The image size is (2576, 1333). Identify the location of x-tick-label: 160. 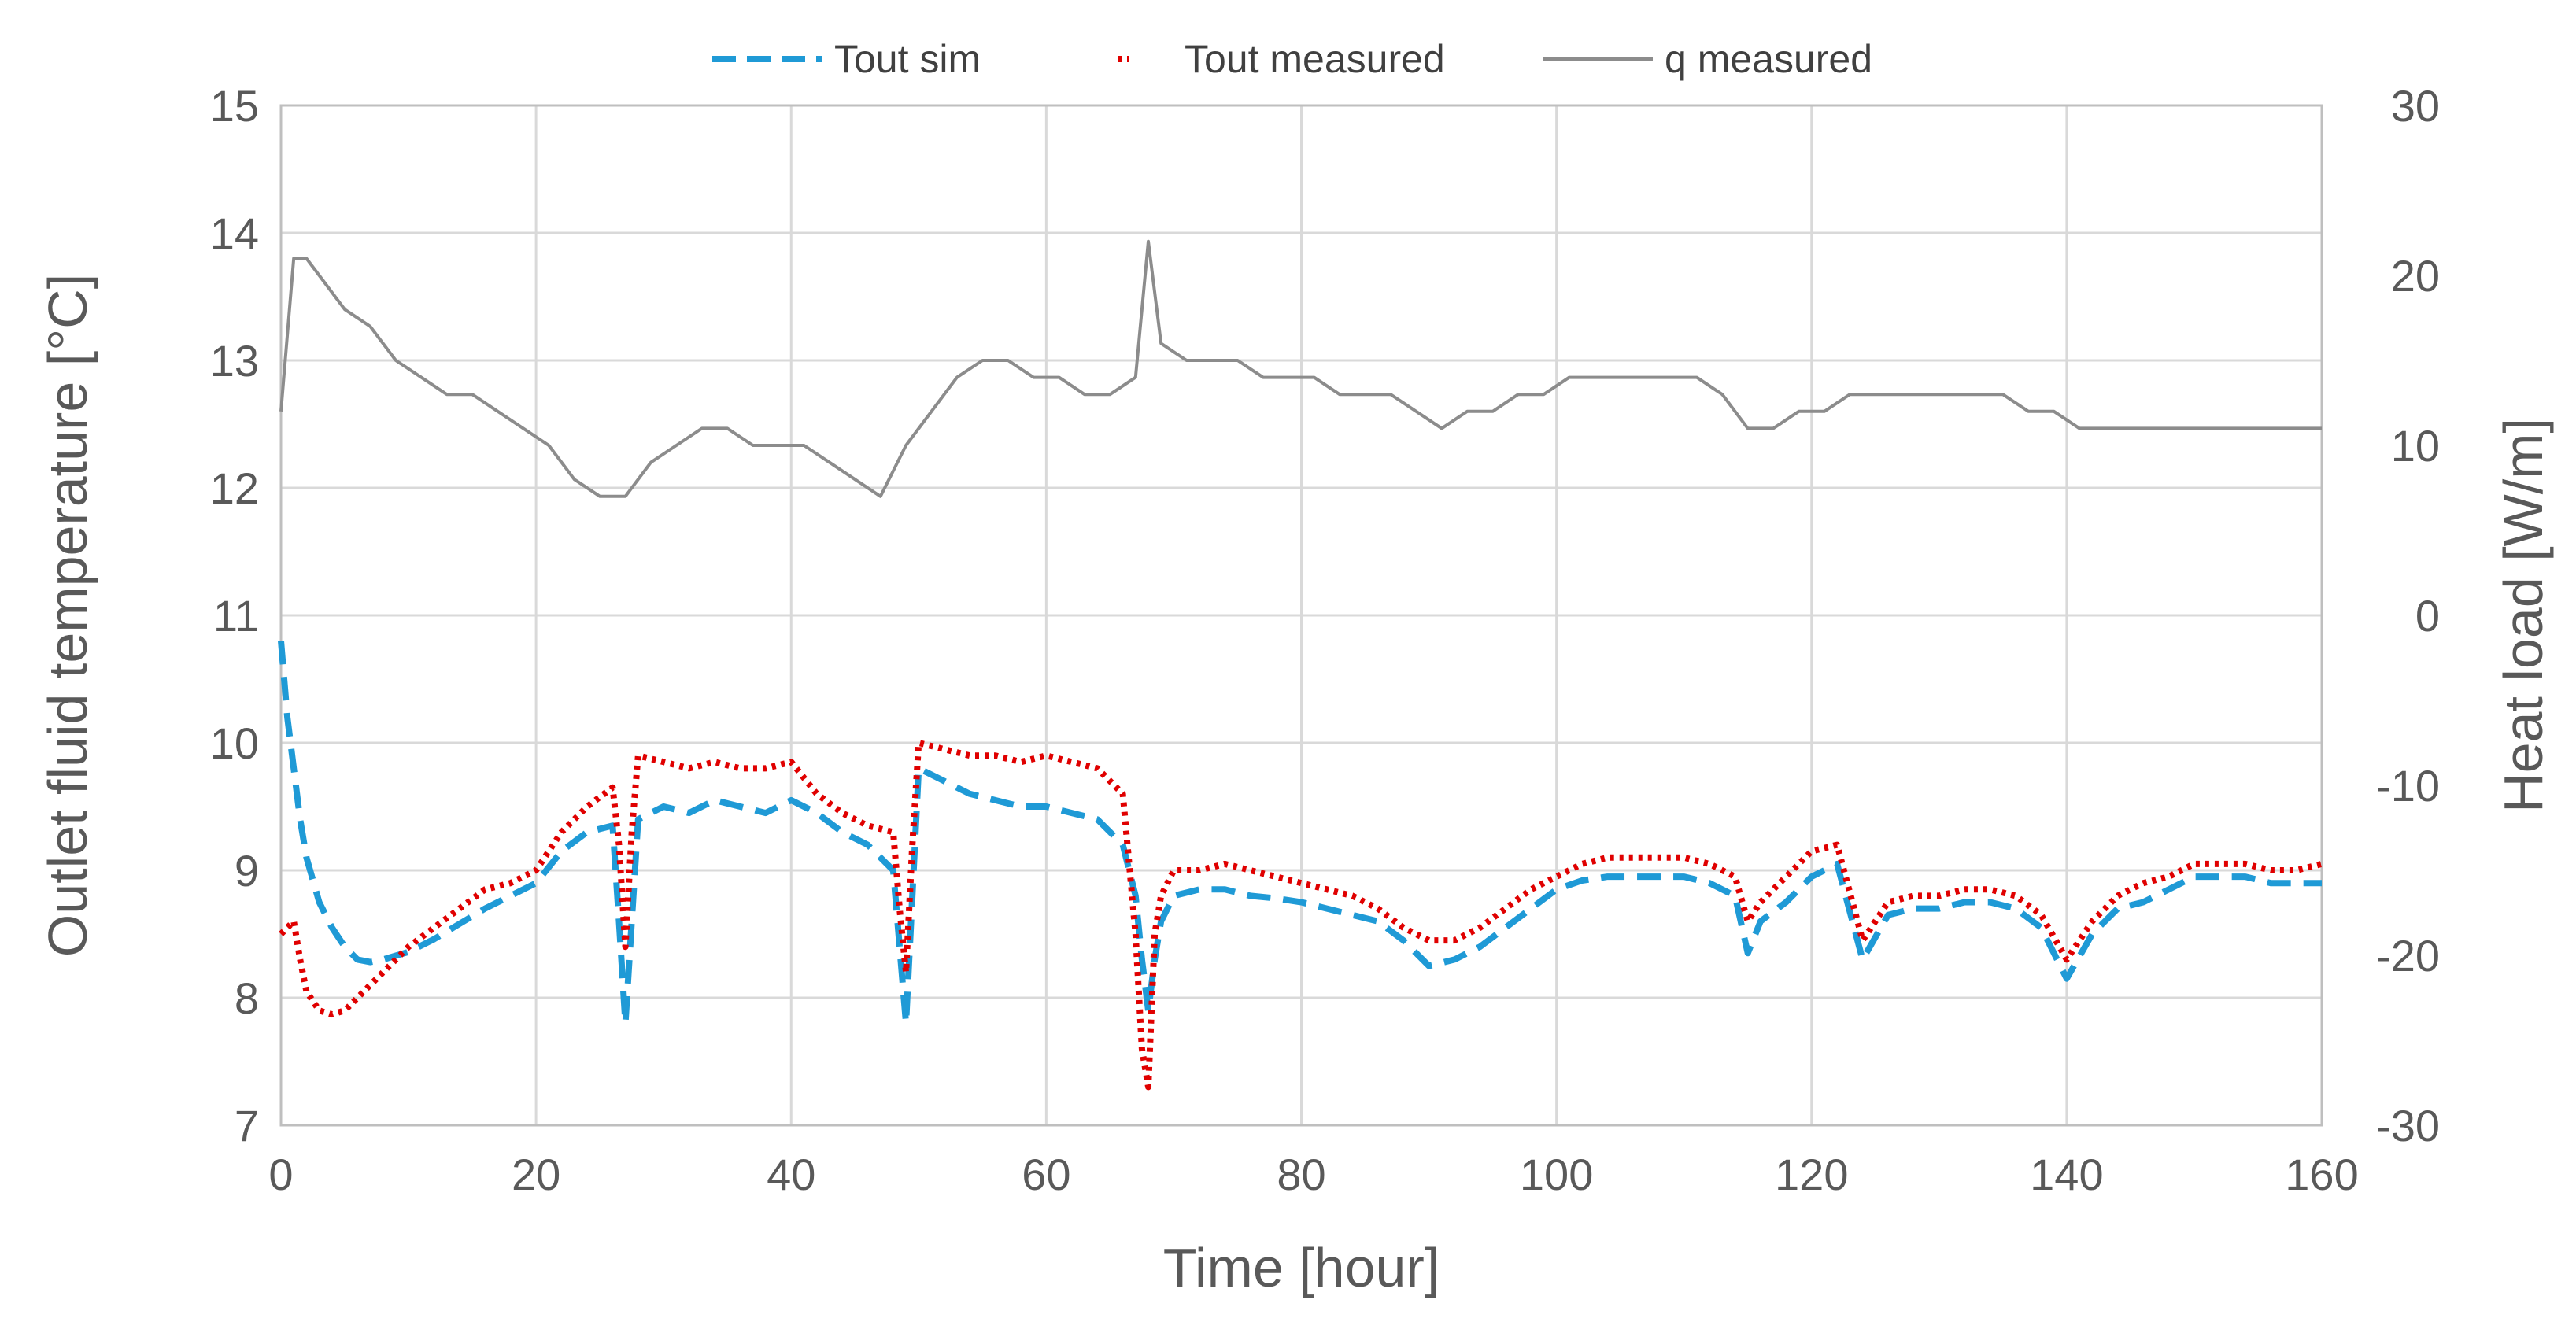
(2321, 1174).